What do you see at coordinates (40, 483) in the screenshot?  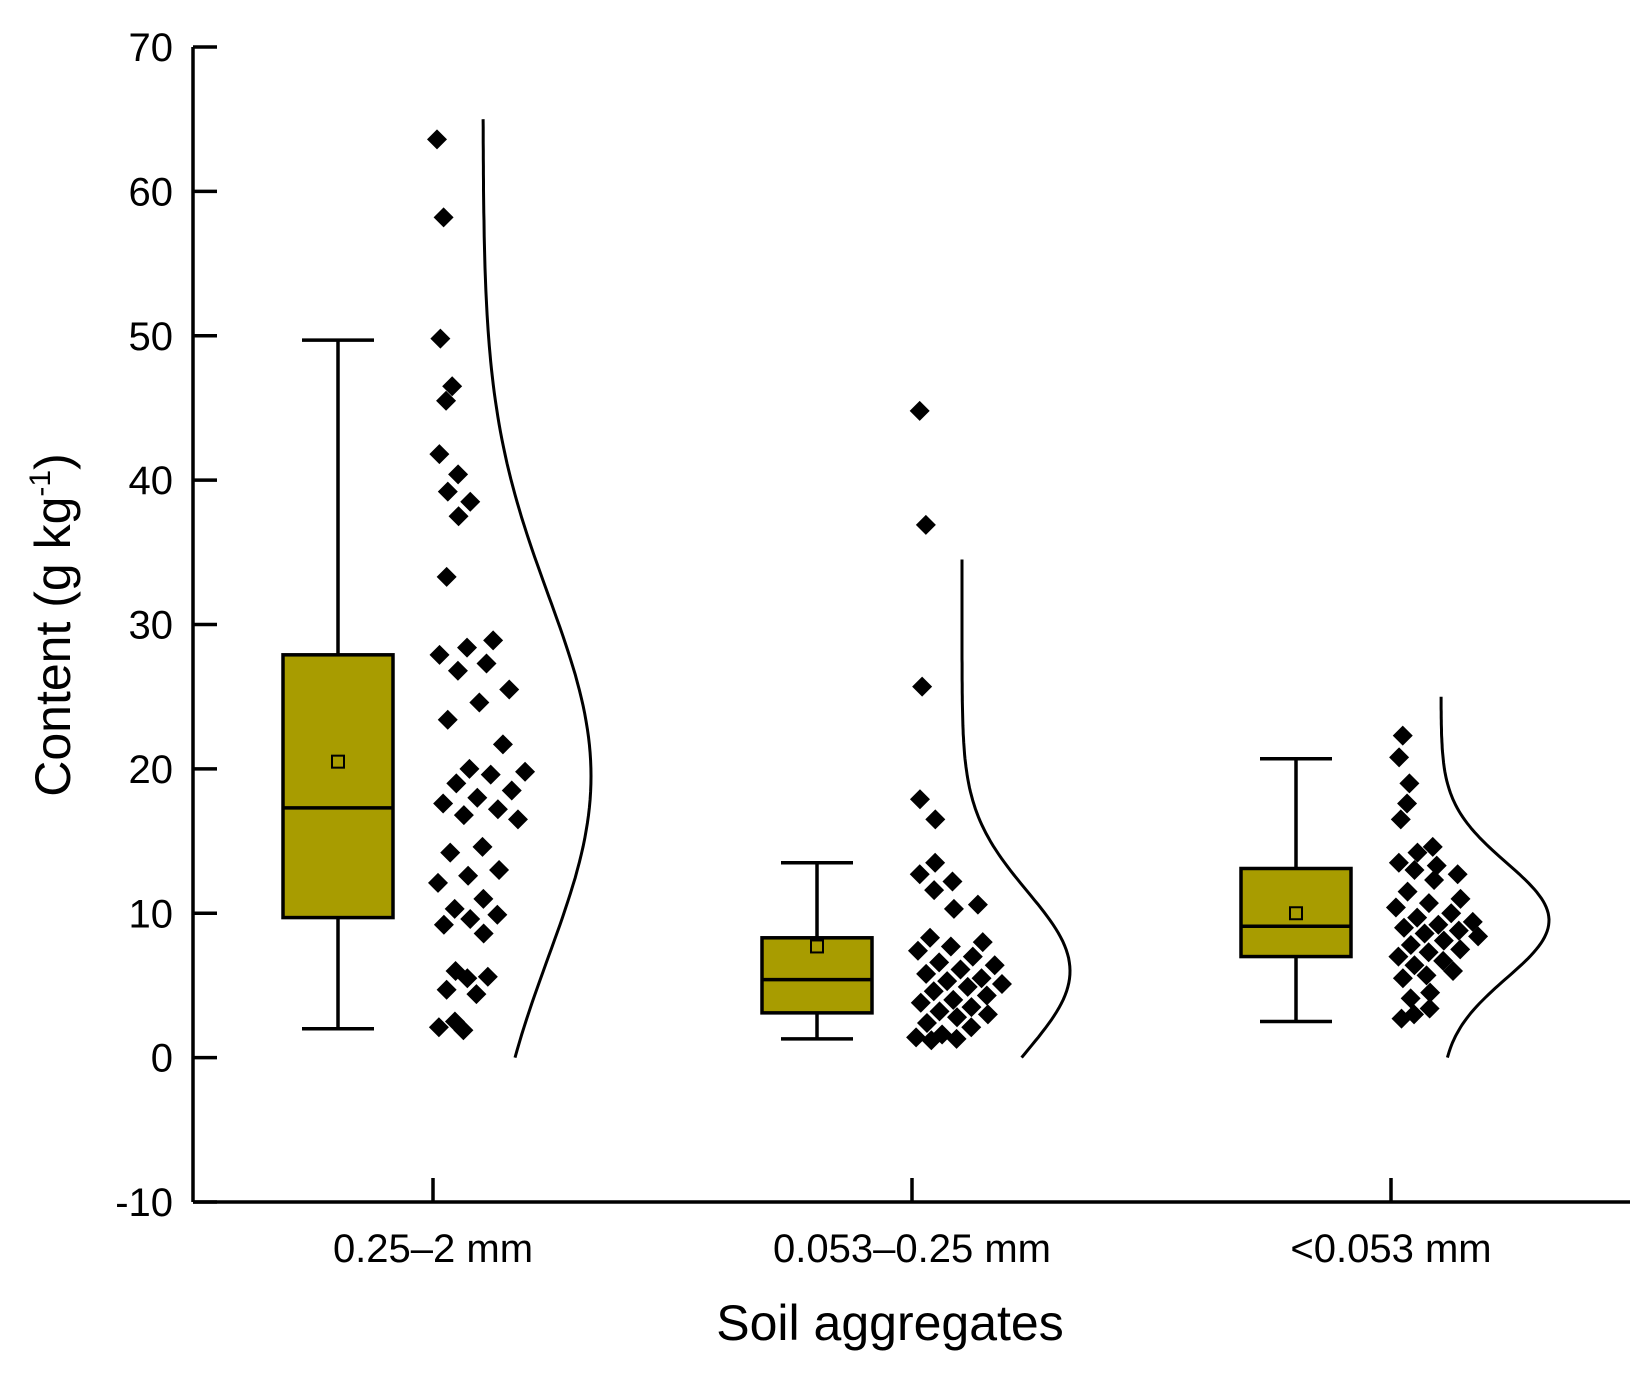 I see `y-axis-title-sup: -1` at bounding box center [40, 483].